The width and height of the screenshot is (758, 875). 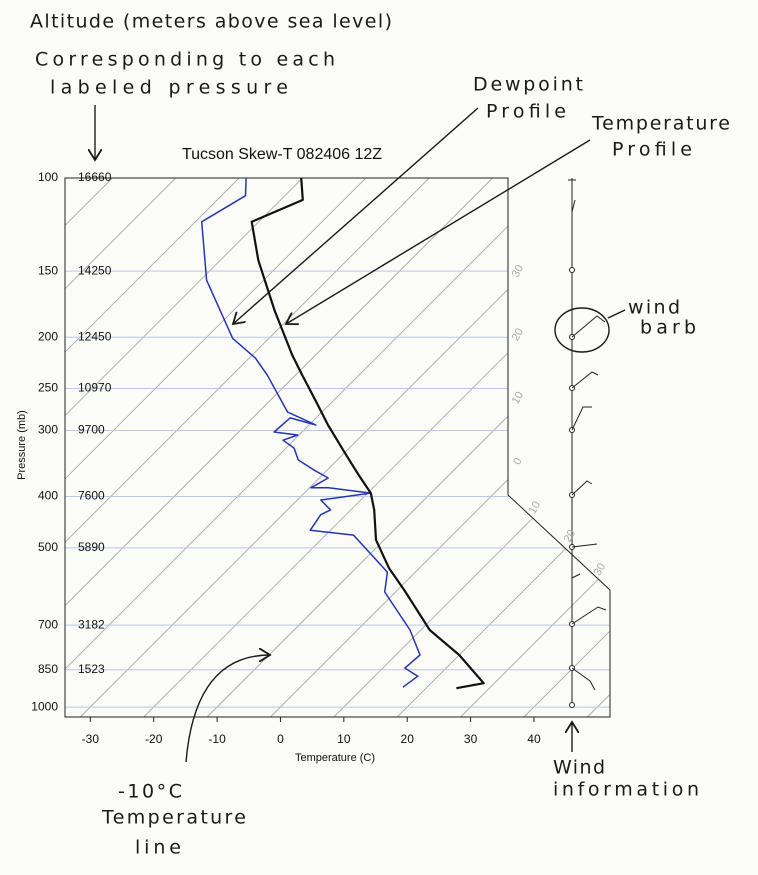 I want to click on altitude-label: 1523, so click(x=91, y=669).